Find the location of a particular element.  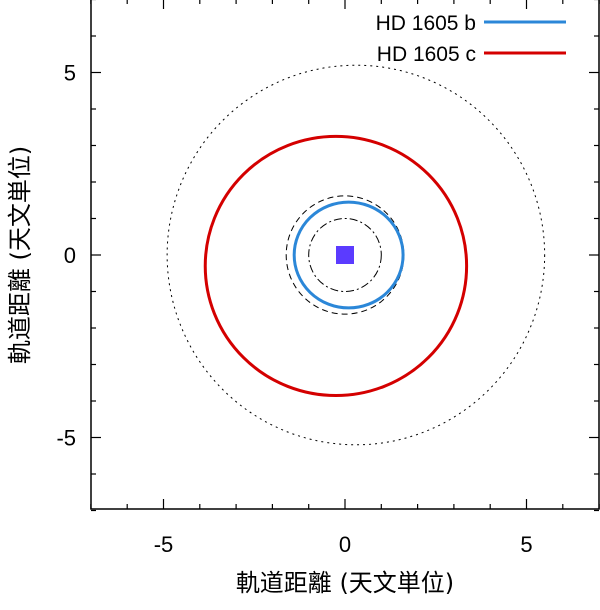

legend: HD 1605 b HD 1605 c is located at coordinates (471, 39).